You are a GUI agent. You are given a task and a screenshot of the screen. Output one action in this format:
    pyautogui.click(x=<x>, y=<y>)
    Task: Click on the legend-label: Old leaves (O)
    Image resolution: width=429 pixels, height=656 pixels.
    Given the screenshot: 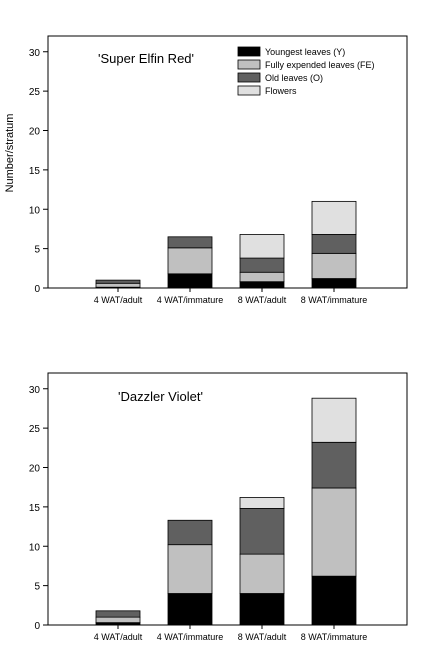 What is the action you would take?
    pyautogui.click(x=294, y=78)
    